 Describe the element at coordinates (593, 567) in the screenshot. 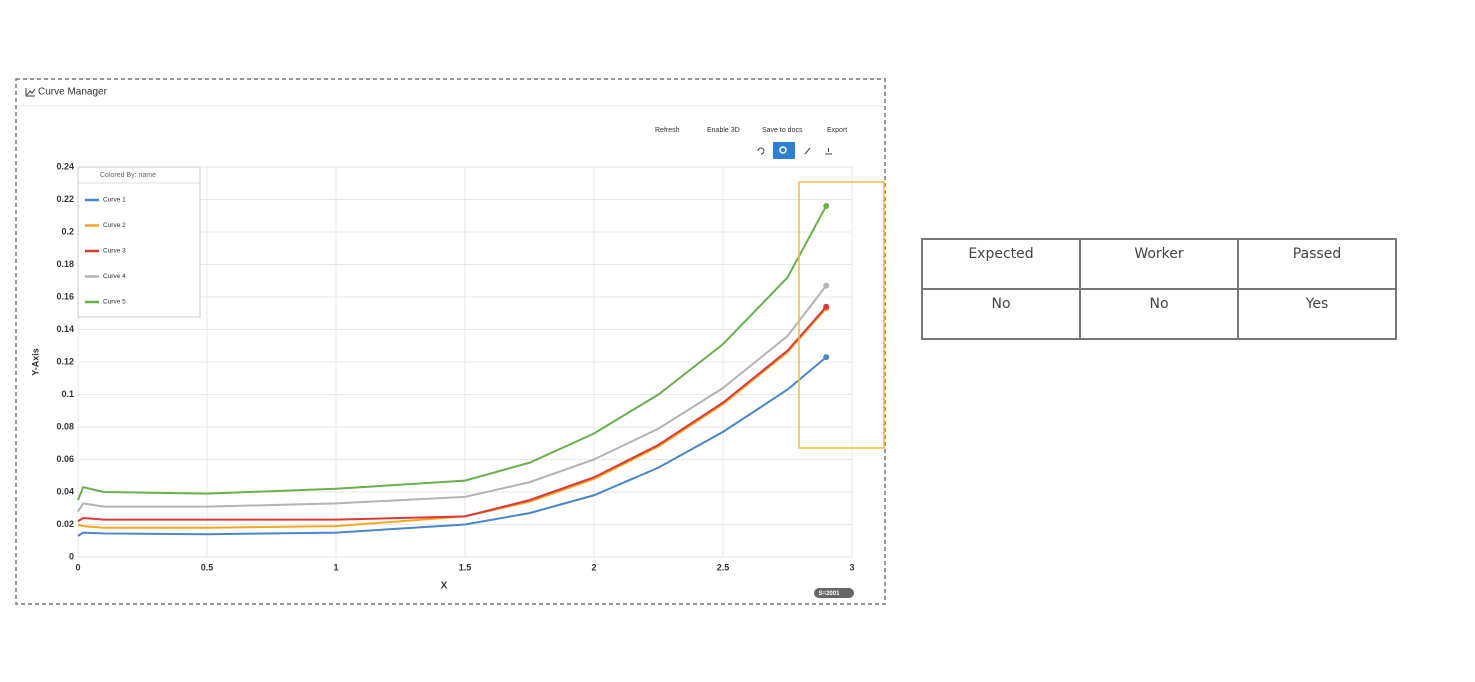

I see `x-tick-label: 2` at that location.